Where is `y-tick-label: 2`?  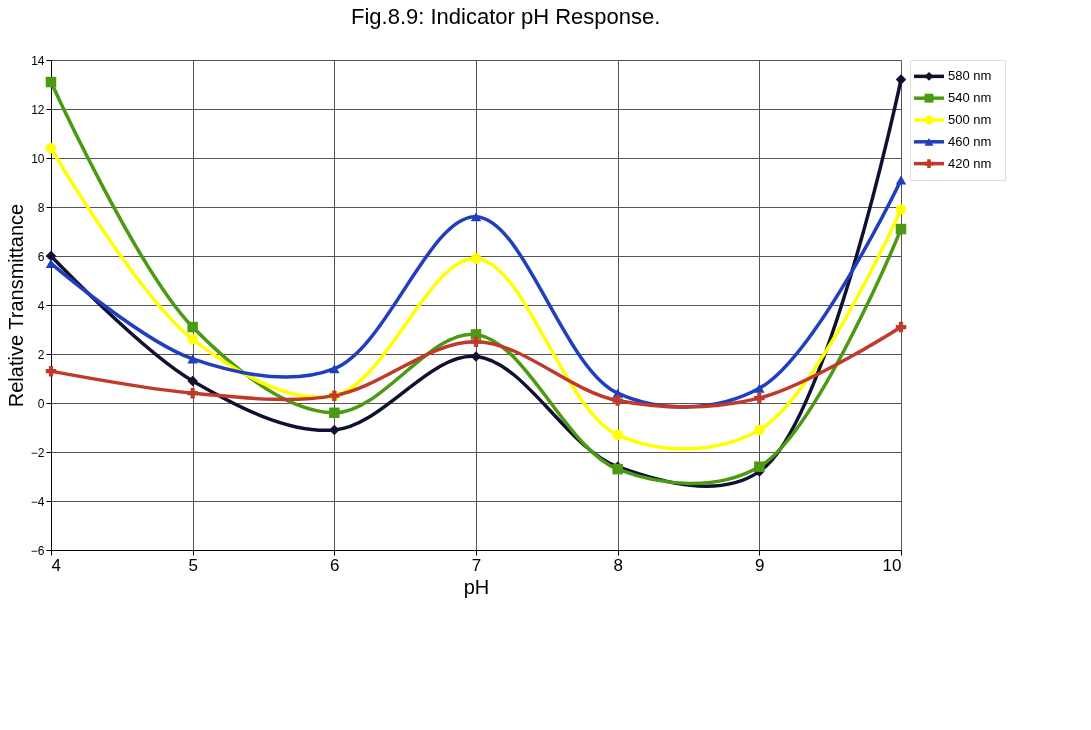
y-tick-label: 2 is located at coordinates (41, 354).